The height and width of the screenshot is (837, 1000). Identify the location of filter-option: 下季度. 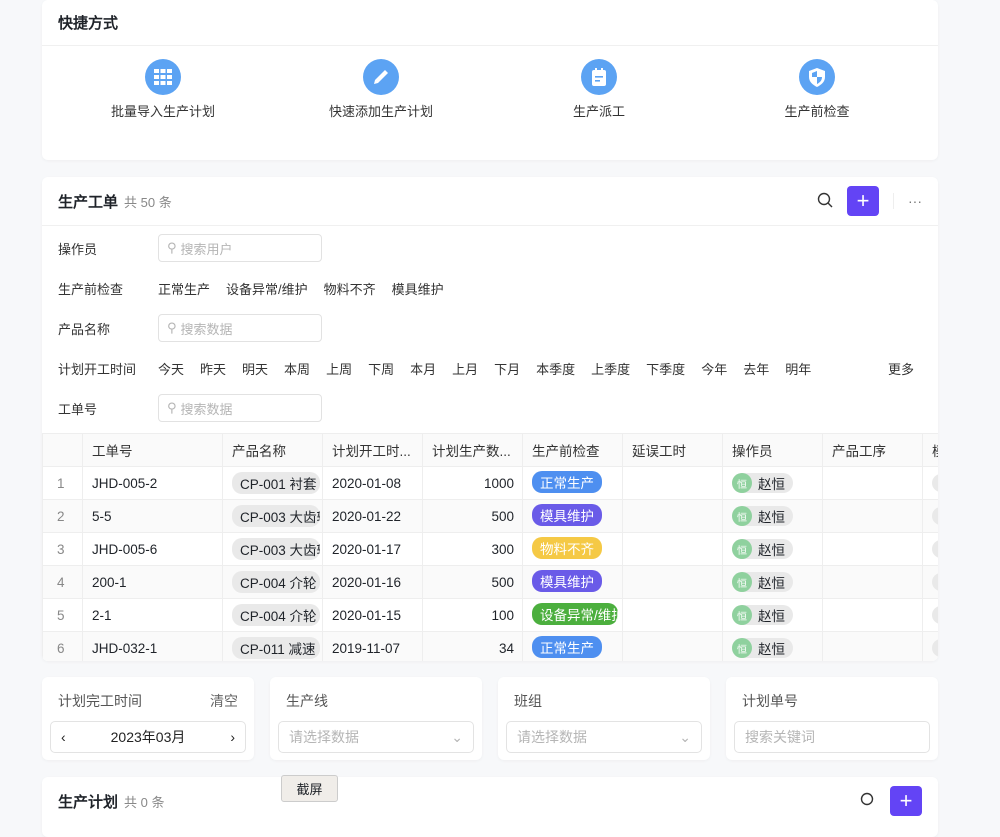
(666, 369).